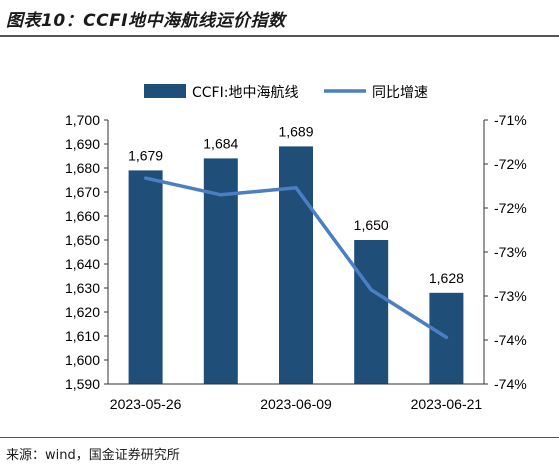  I want to click on left-tick-label: 1,670, so click(82, 192).